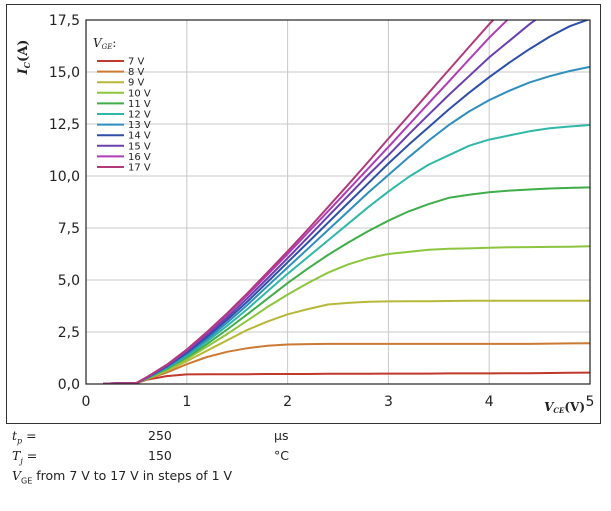 This screenshot has height=511, width=611. I want to click on legend-label: 13 V, so click(139, 125).